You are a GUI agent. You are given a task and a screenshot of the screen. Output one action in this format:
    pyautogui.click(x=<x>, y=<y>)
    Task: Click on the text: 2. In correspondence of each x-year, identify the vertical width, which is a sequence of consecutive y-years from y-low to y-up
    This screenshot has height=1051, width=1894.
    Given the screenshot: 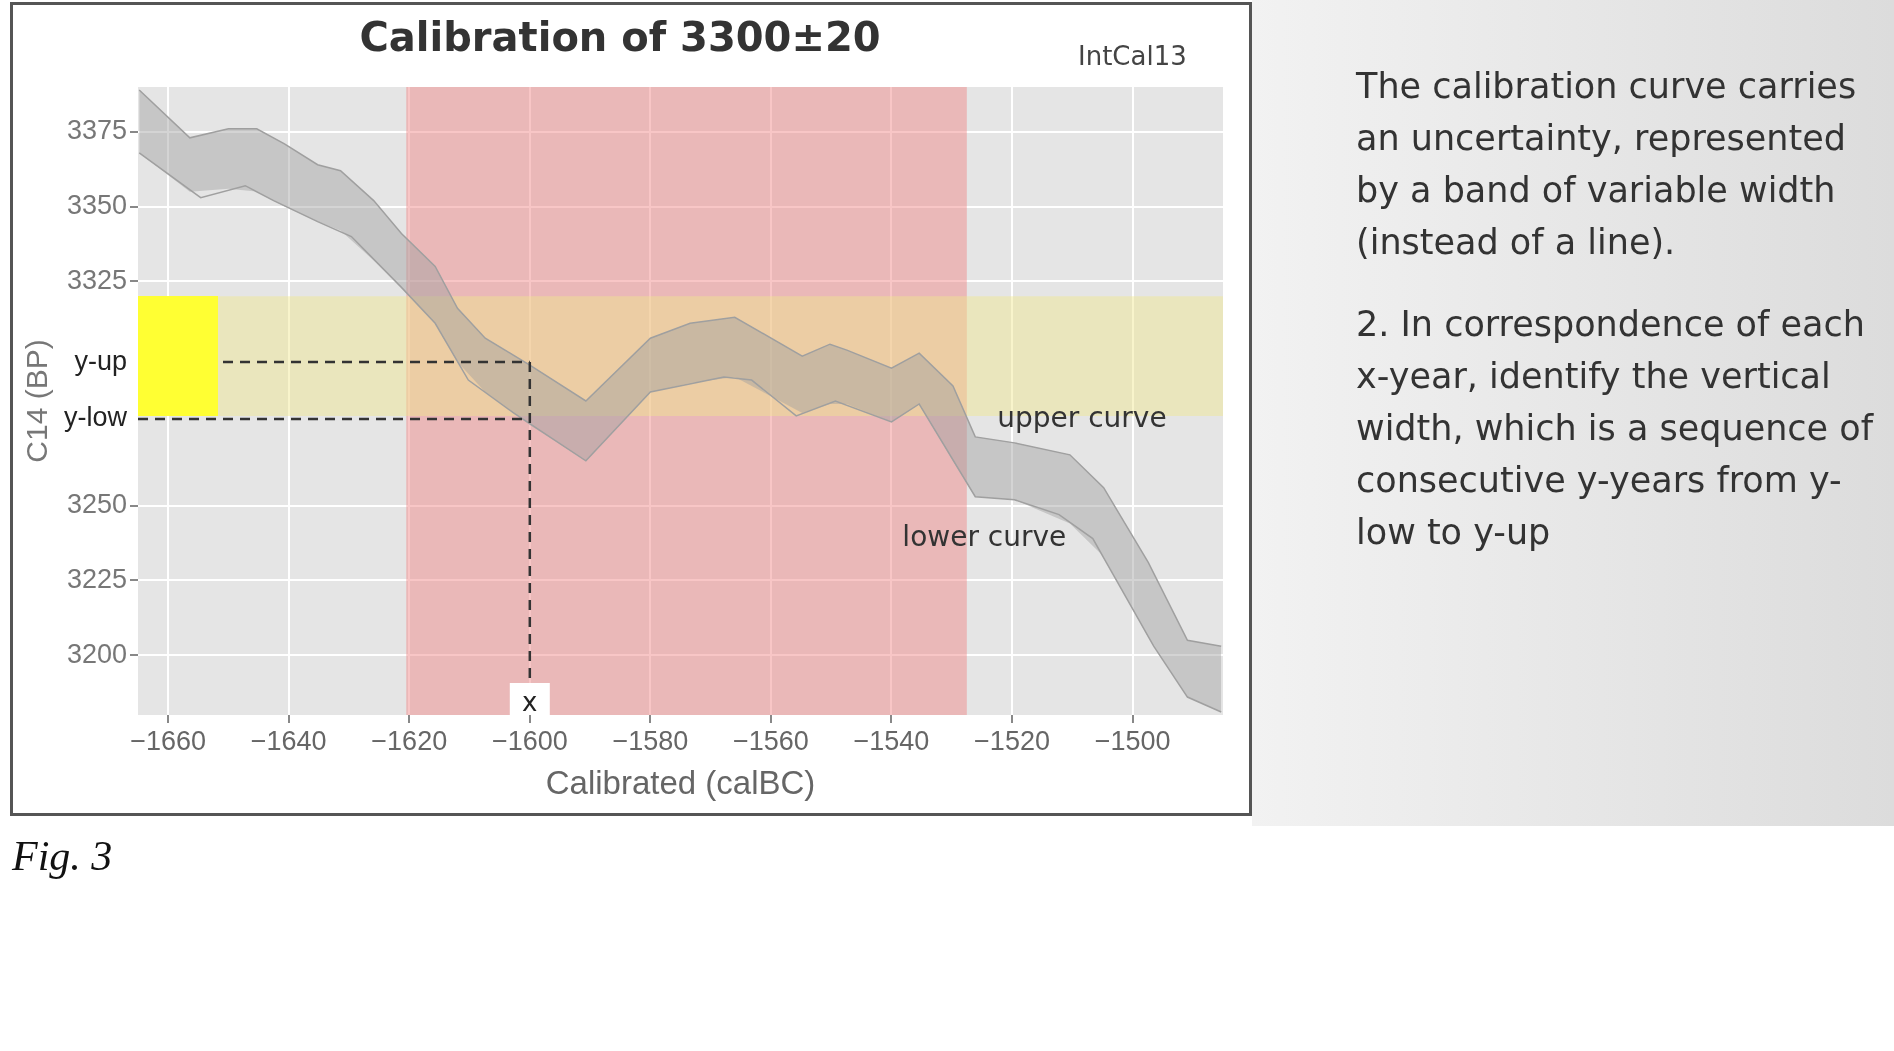 What is the action you would take?
    pyautogui.click(x=1615, y=428)
    